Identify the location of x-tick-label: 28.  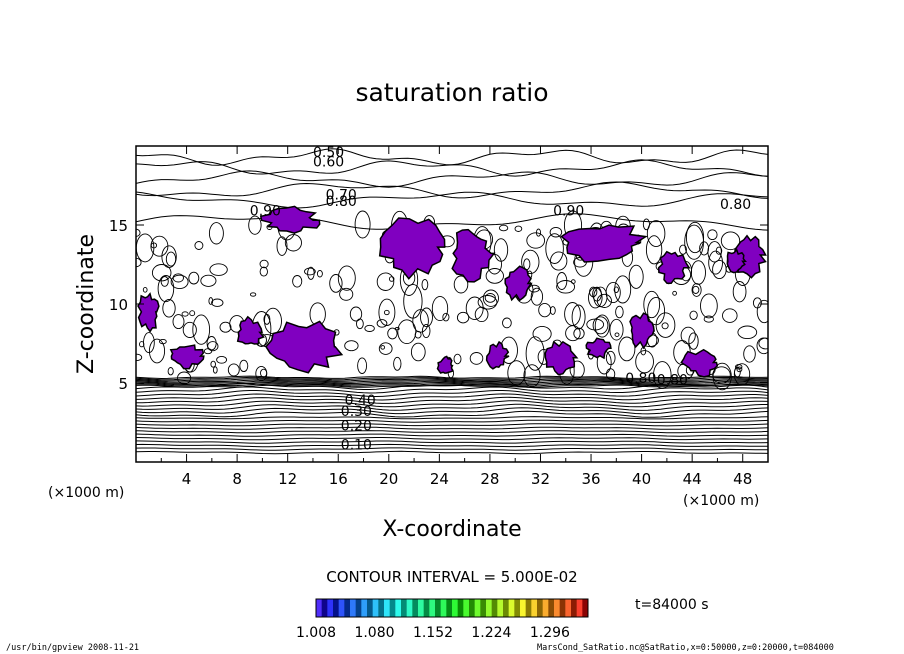
(489, 479).